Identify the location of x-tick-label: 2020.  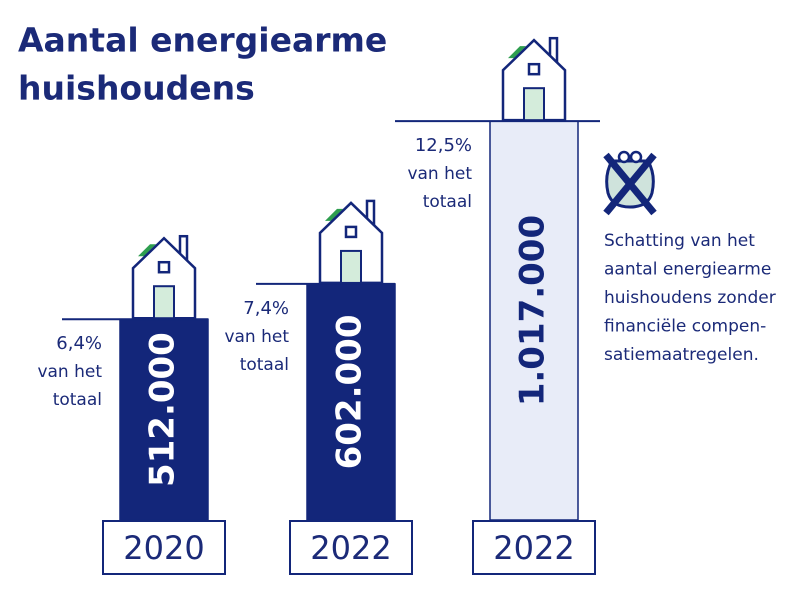
(163, 548).